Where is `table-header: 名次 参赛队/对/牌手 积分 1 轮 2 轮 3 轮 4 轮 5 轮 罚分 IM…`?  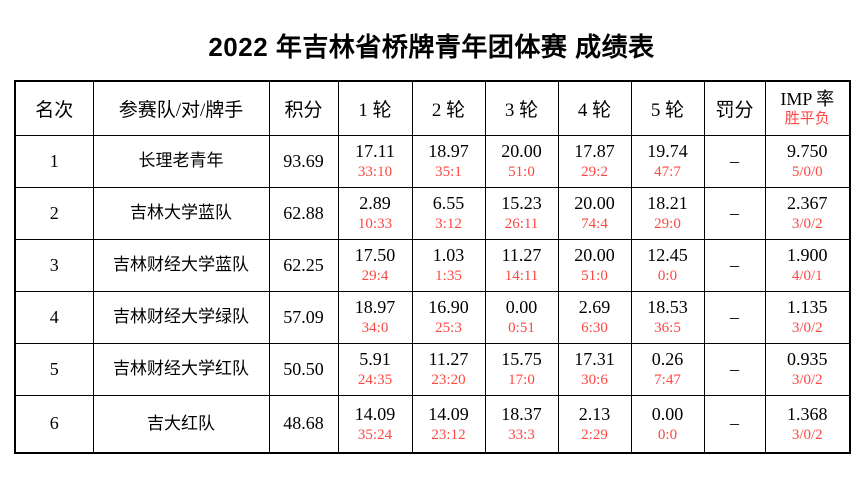
table-header: 名次 参赛队/对/牌手 积分 1 轮 2 轮 3 轮 4 轮 5 轮 罚分 IM… is located at coordinates (432, 108).